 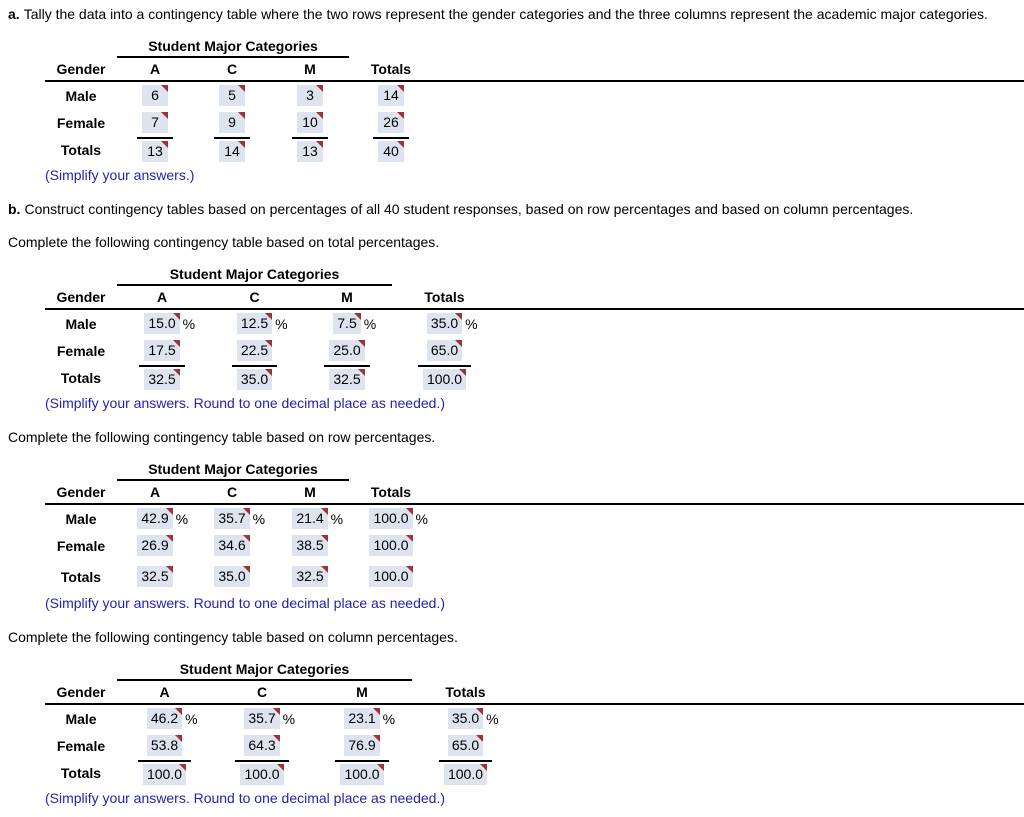 I want to click on answer-value: 13, so click(x=310, y=151).